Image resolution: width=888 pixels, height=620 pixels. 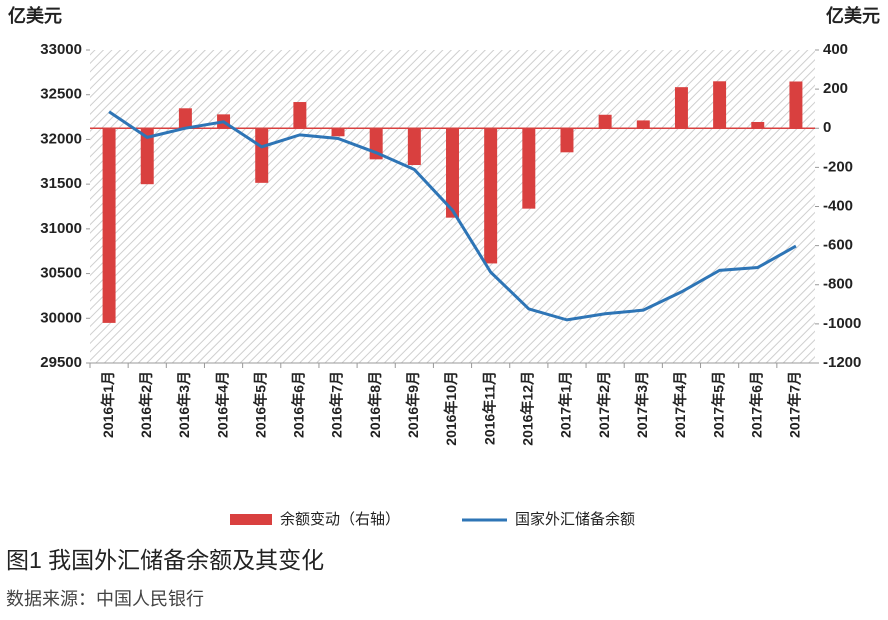 What do you see at coordinates (108, 404) in the screenshot?
I see `x-tick-label: 2016年1月` at bounding box center [108, 404].